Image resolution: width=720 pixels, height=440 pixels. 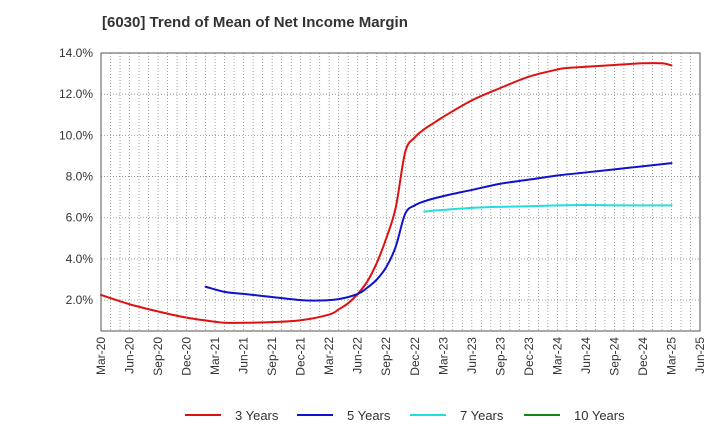 I want to click on x-tick-label: Sep-24, so click(x=614, y=356).